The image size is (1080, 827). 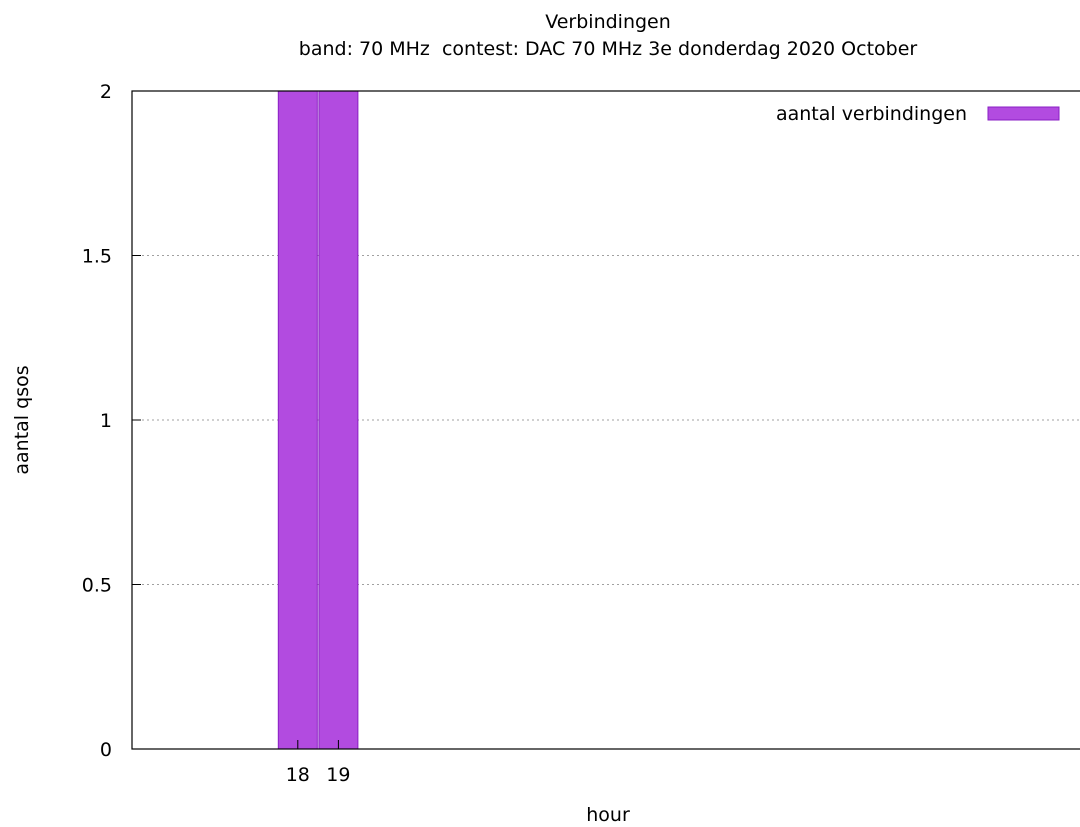 I want to click on y-axis-label: aantal qsos, so click(x=22, y=419).